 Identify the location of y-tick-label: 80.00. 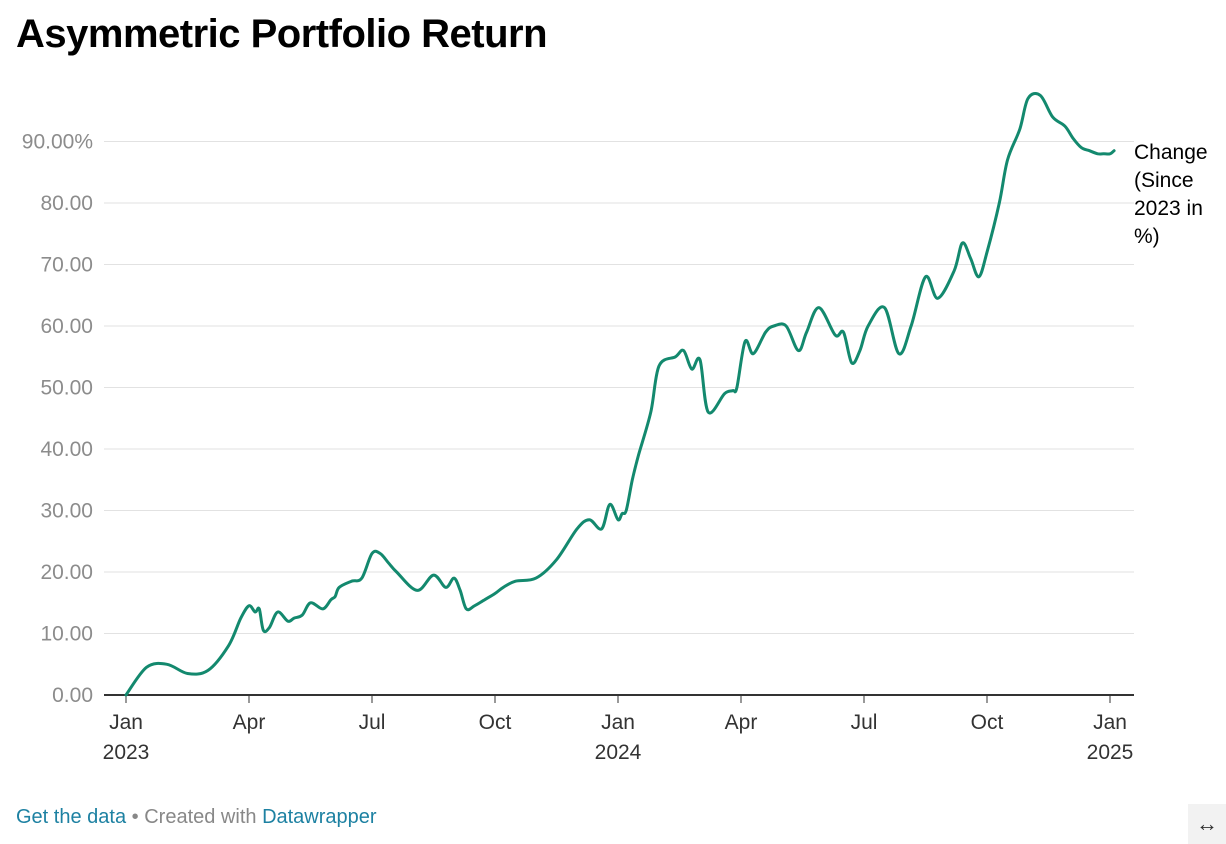
(66, 203).